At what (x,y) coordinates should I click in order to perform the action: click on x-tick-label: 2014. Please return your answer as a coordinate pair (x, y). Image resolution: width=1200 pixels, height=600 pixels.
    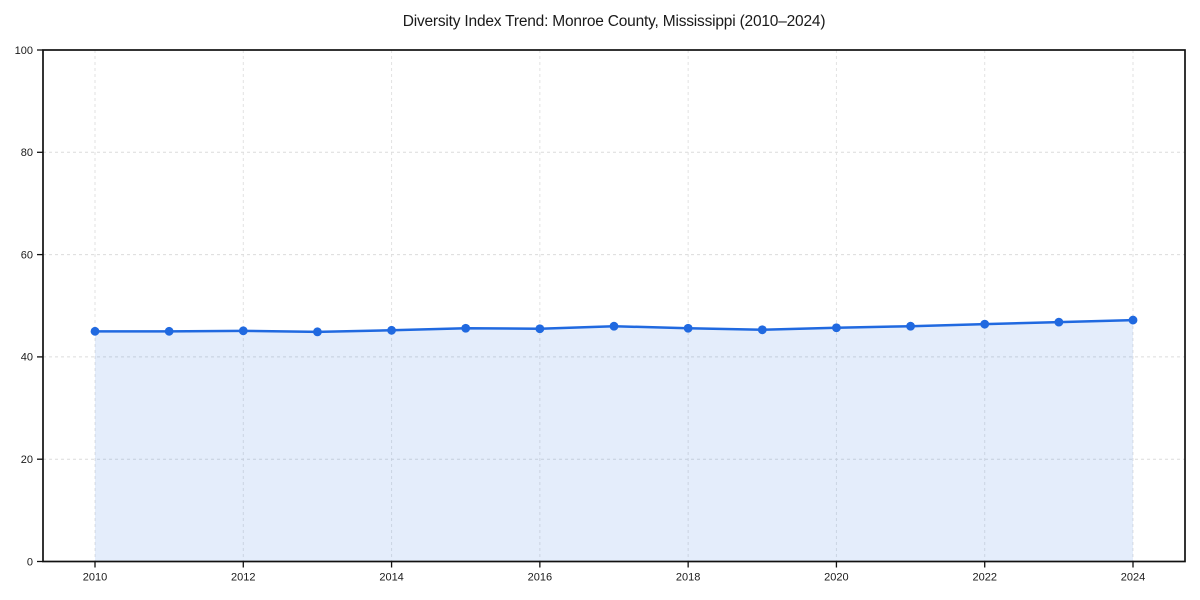
    Looking at the image, I should click on (391, 578).